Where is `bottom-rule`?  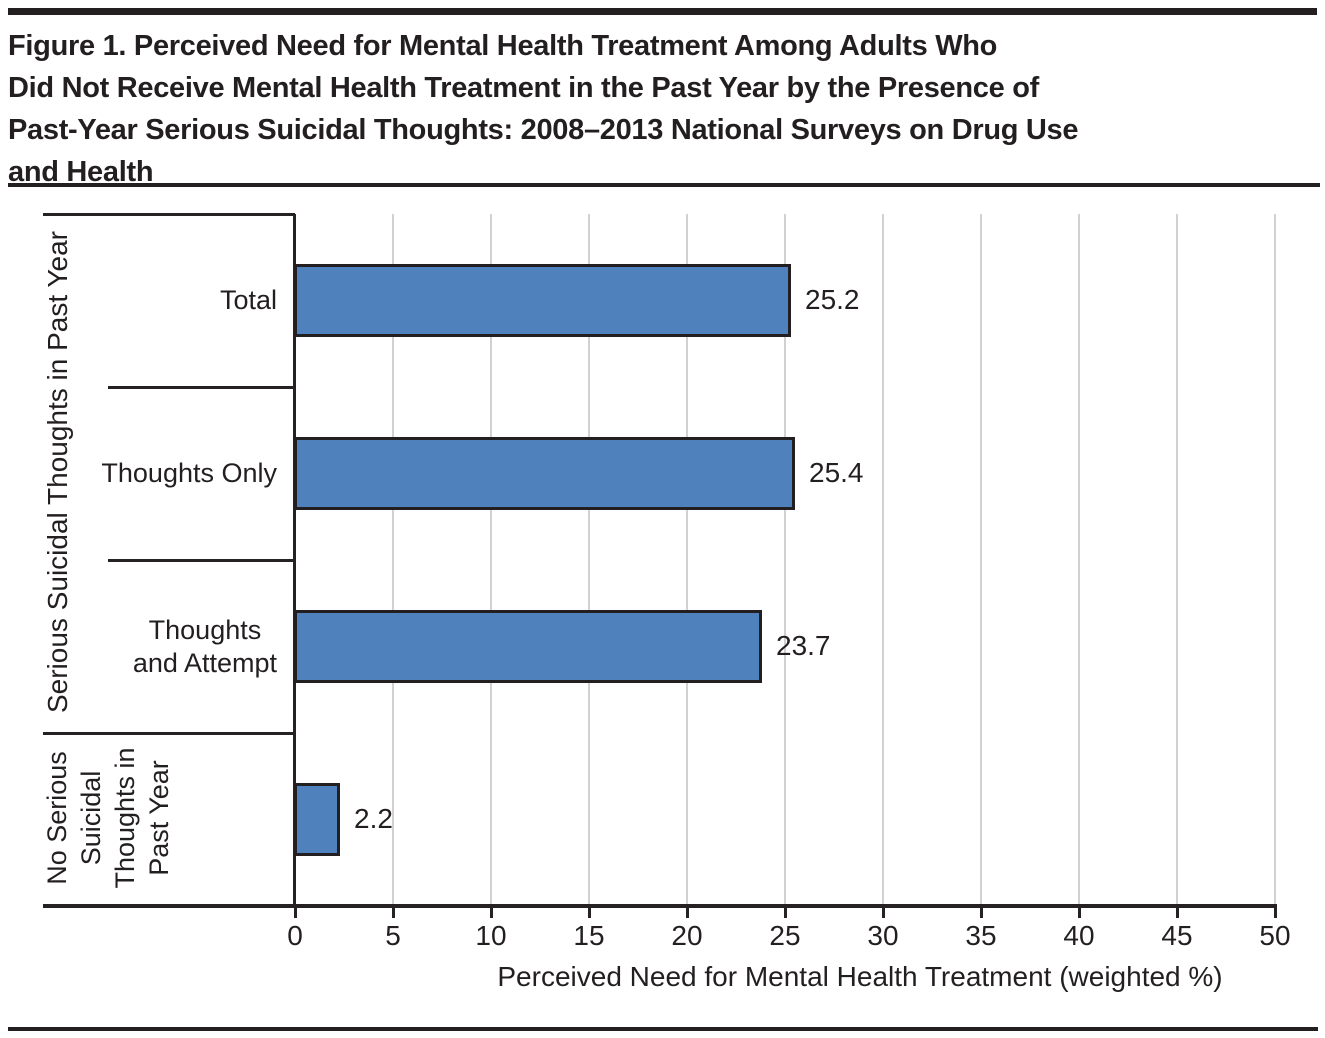
bottom-rule is located at coordinates (663, 1029).